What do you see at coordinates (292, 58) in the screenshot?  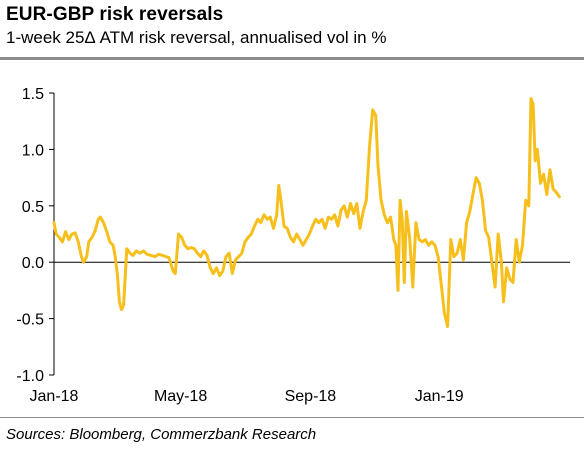 I see `header-rule` at bounding box center [292, 58].